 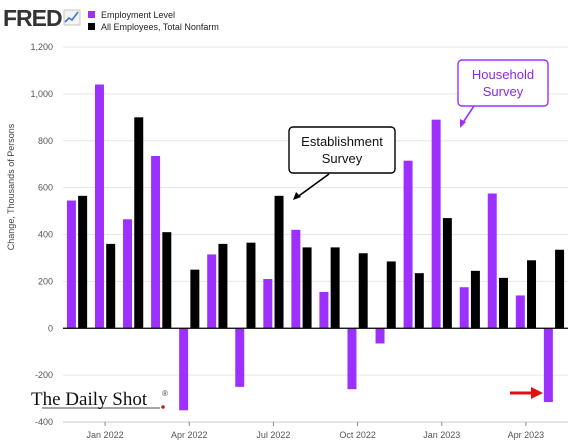 I want to click on watermark-red-dot, so click(x=163, y=407).